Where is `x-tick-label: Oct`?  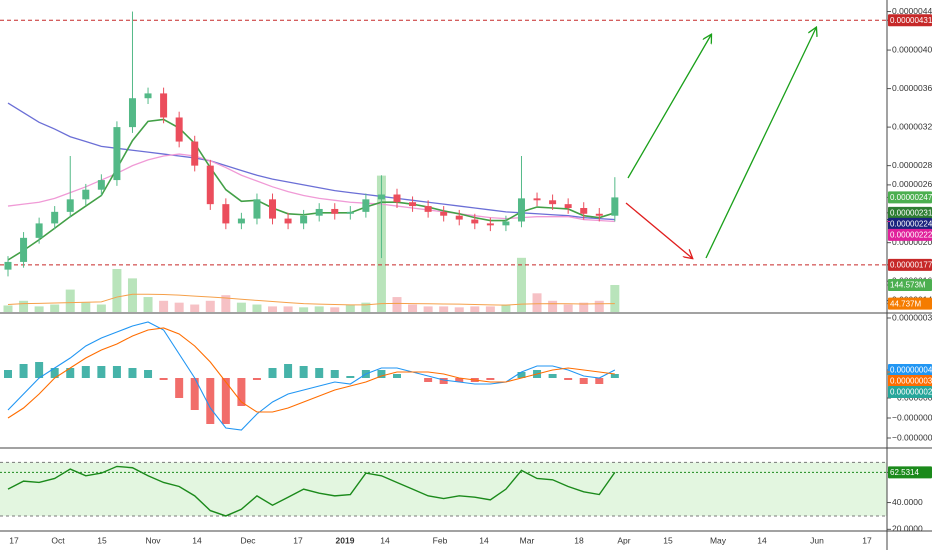
x-tick-label: Oct is located at coordinates (58, 540).